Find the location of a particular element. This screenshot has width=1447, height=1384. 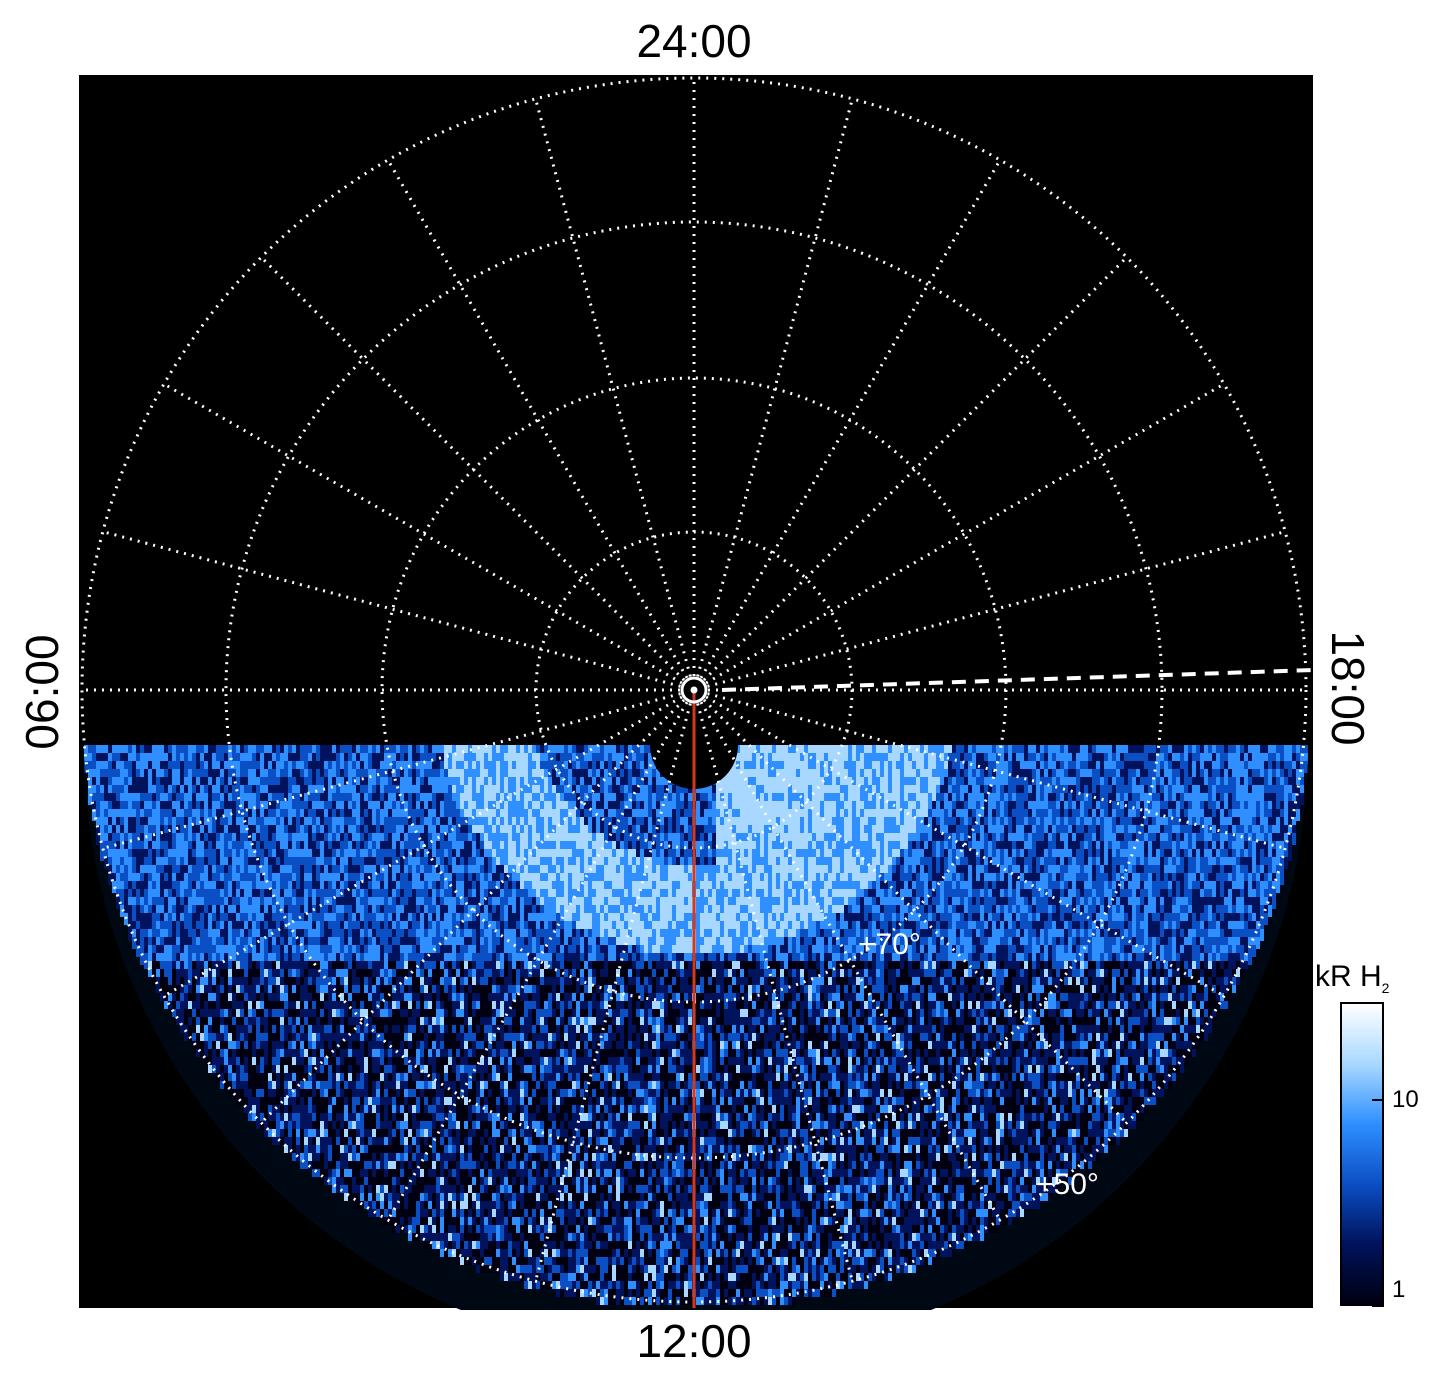

colorbar is located at coordinates (1362, 1154).